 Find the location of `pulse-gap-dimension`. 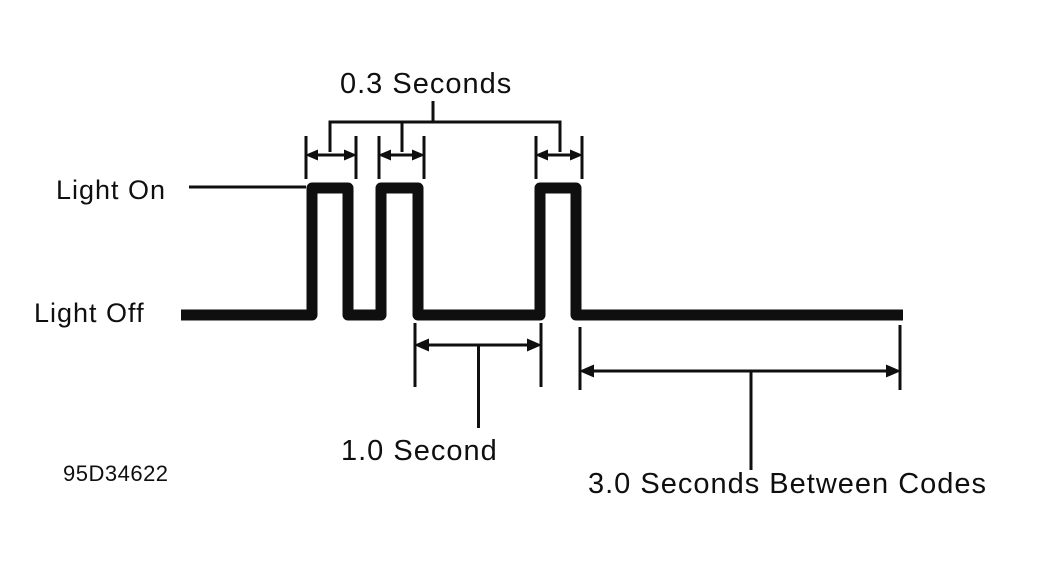

pulse-gap-dimension is located at coordinates (478, 375).